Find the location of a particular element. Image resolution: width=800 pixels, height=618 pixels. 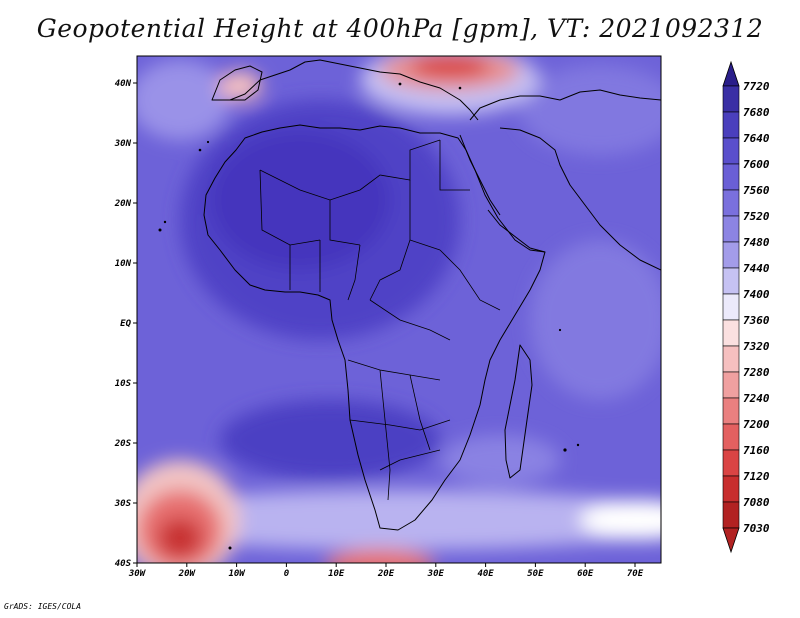

lat-tick-label: 10N is located at coordinates (123, 264).